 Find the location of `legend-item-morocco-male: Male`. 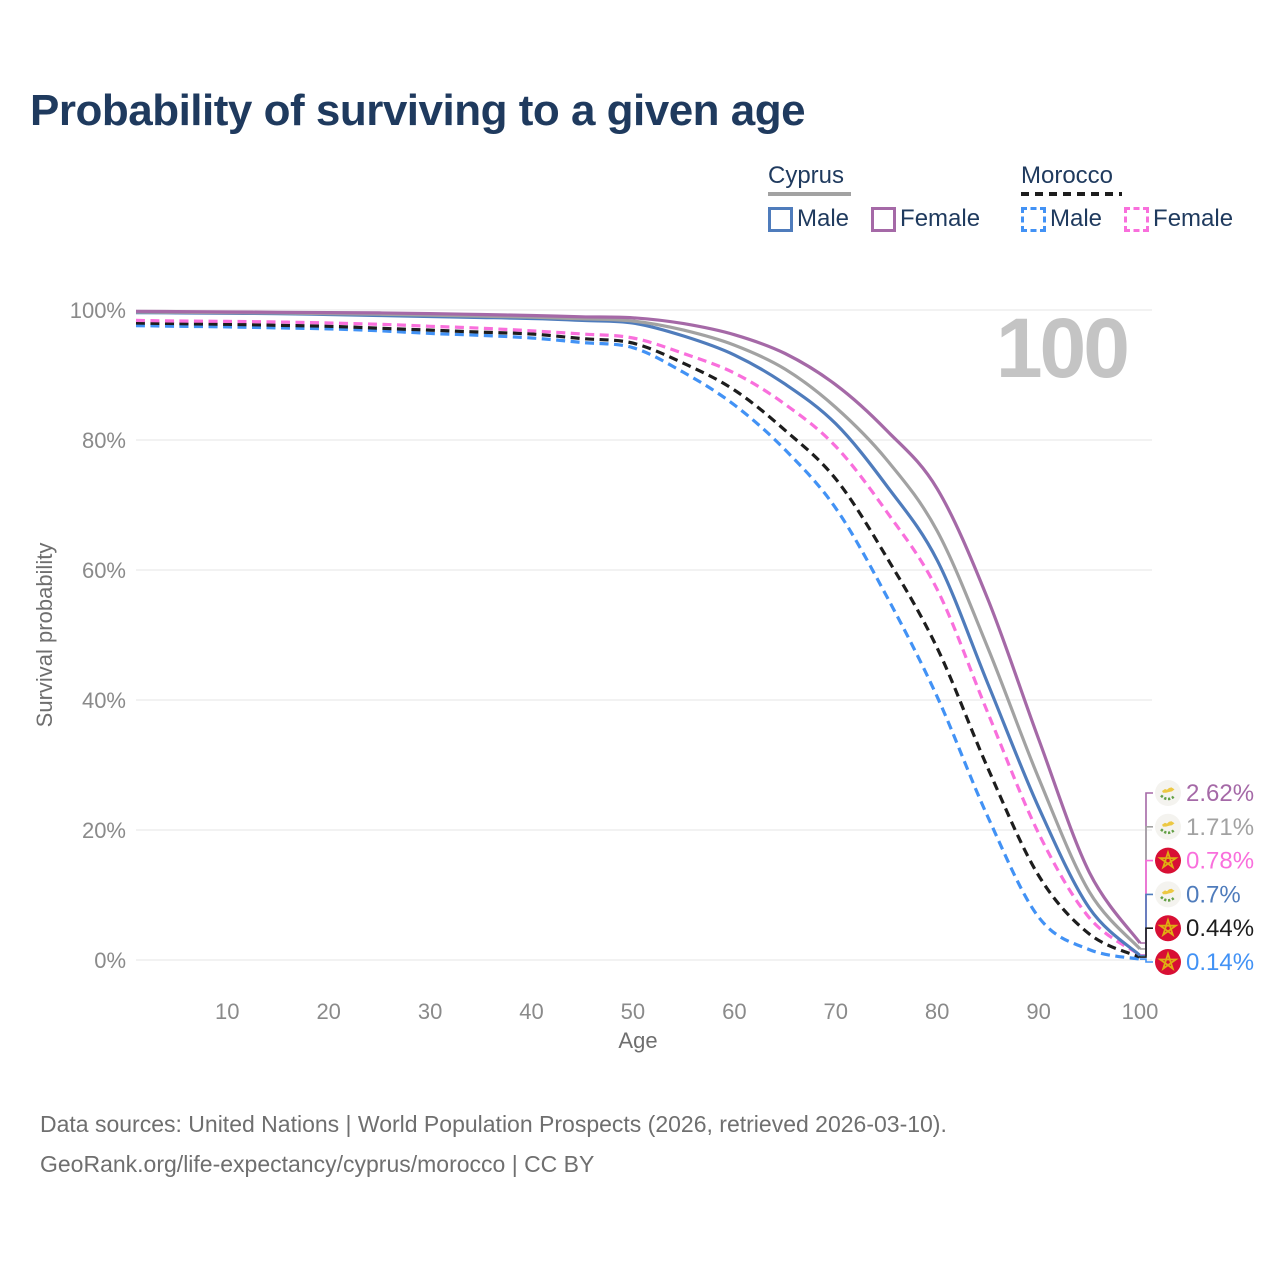

legend-item-morocco-male: Male is located at coordinates (1061, 219).